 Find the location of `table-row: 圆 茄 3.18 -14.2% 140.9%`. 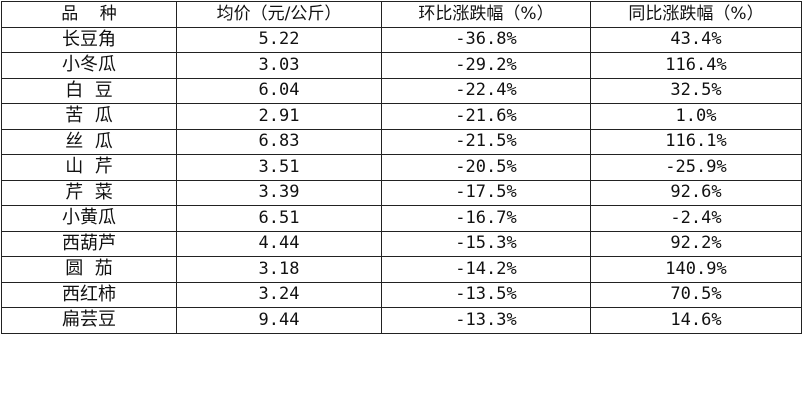

table-row: 圆 茄 3.18 -14.2% 140.9% is located at coordinates (401, 269).